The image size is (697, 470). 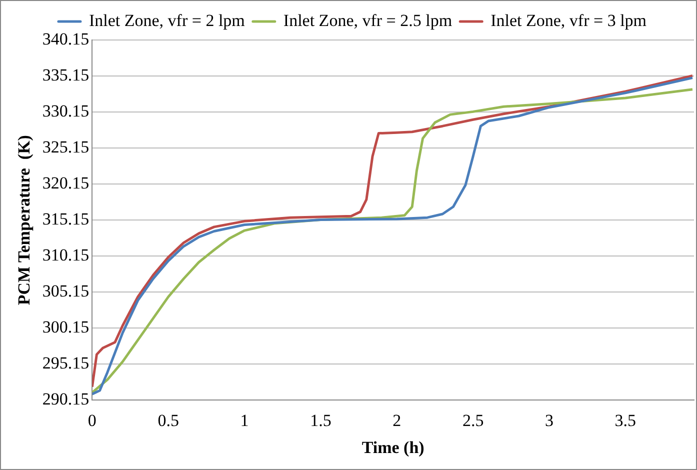 What do you see at coordinates (66, 111) in the screenshot?
I see `y-tick-label: 330.15` at bounding box center [66, 111].